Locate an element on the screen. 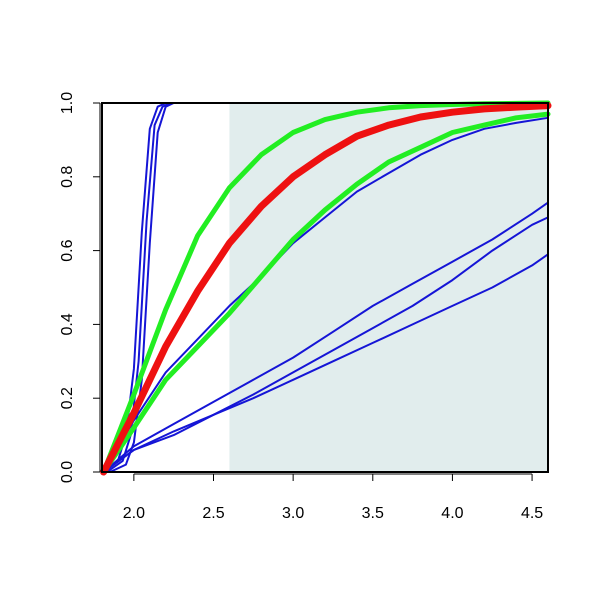  y-tick-label: 0.6 is located at coordinates (67, 250).